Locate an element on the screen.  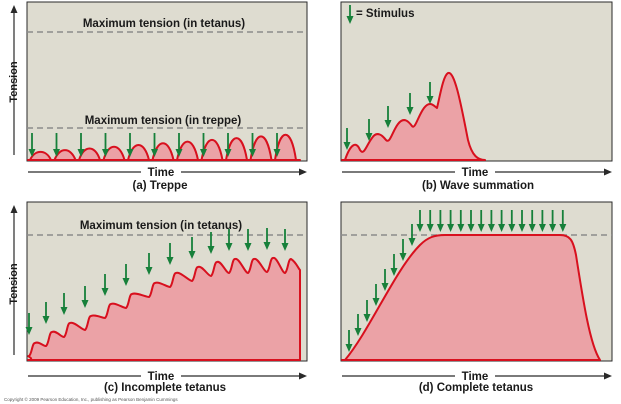
caption-complete-tetanus: (d) Complete tetanus is located at coordinates (476, 388).